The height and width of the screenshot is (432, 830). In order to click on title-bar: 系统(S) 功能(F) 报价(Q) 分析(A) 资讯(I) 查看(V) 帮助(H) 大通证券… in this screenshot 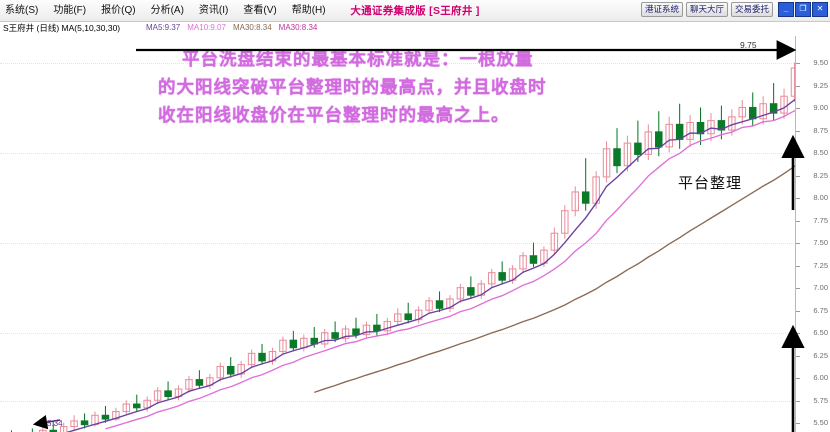, I will do `click(415, 11)`.